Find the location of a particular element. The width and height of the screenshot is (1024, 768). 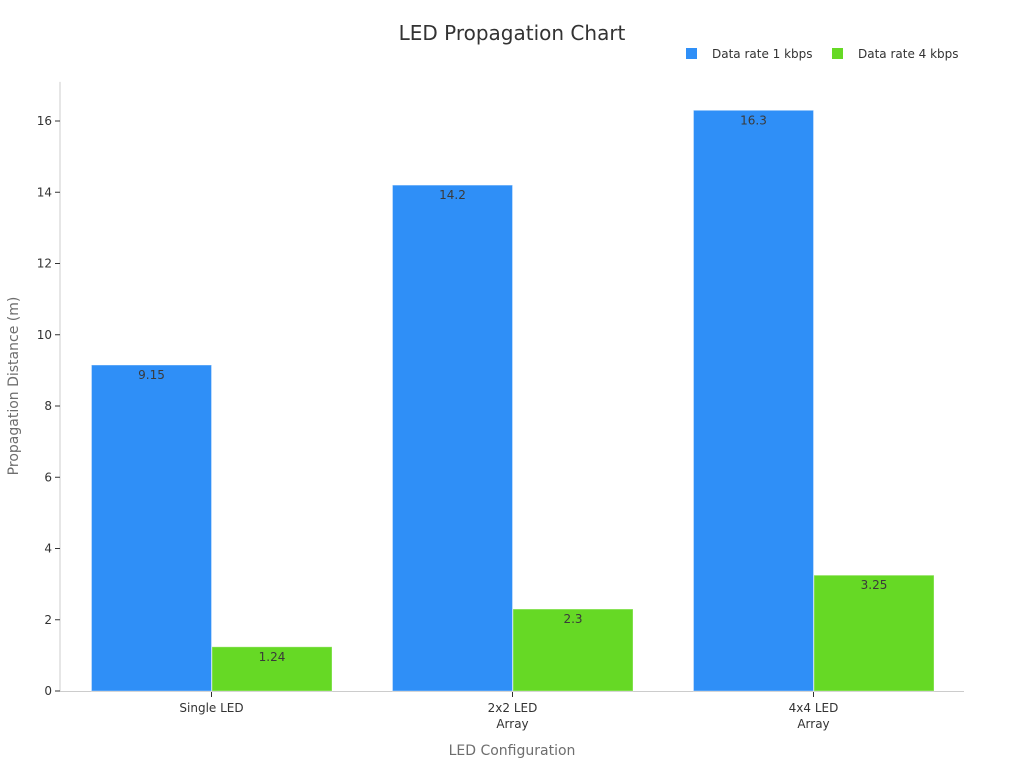

y-tick-label: 14 is located at coordinates (44, 192).